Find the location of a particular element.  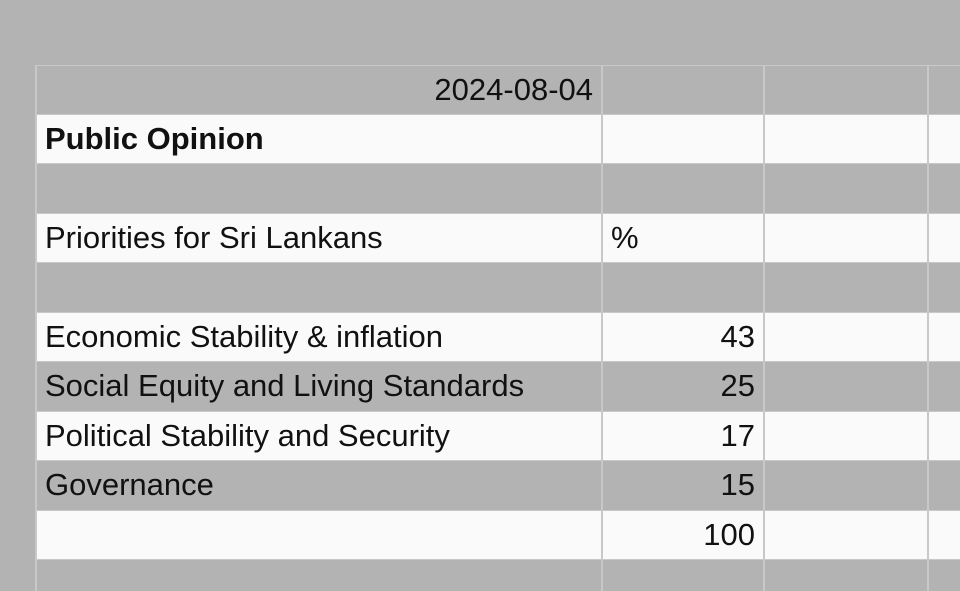

priority-value-cell: 17 is located at coordinates (684, 435).